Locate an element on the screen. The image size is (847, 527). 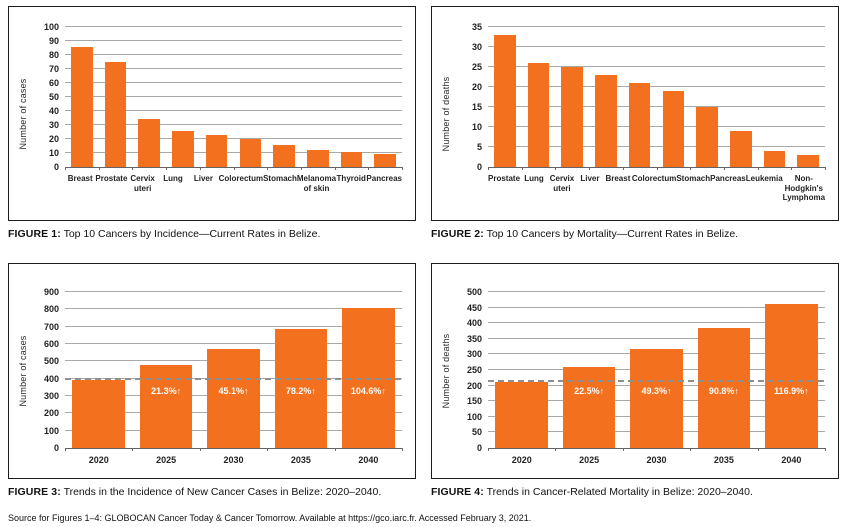
x-tick-label: Breast is located at coordinates (80, 178).